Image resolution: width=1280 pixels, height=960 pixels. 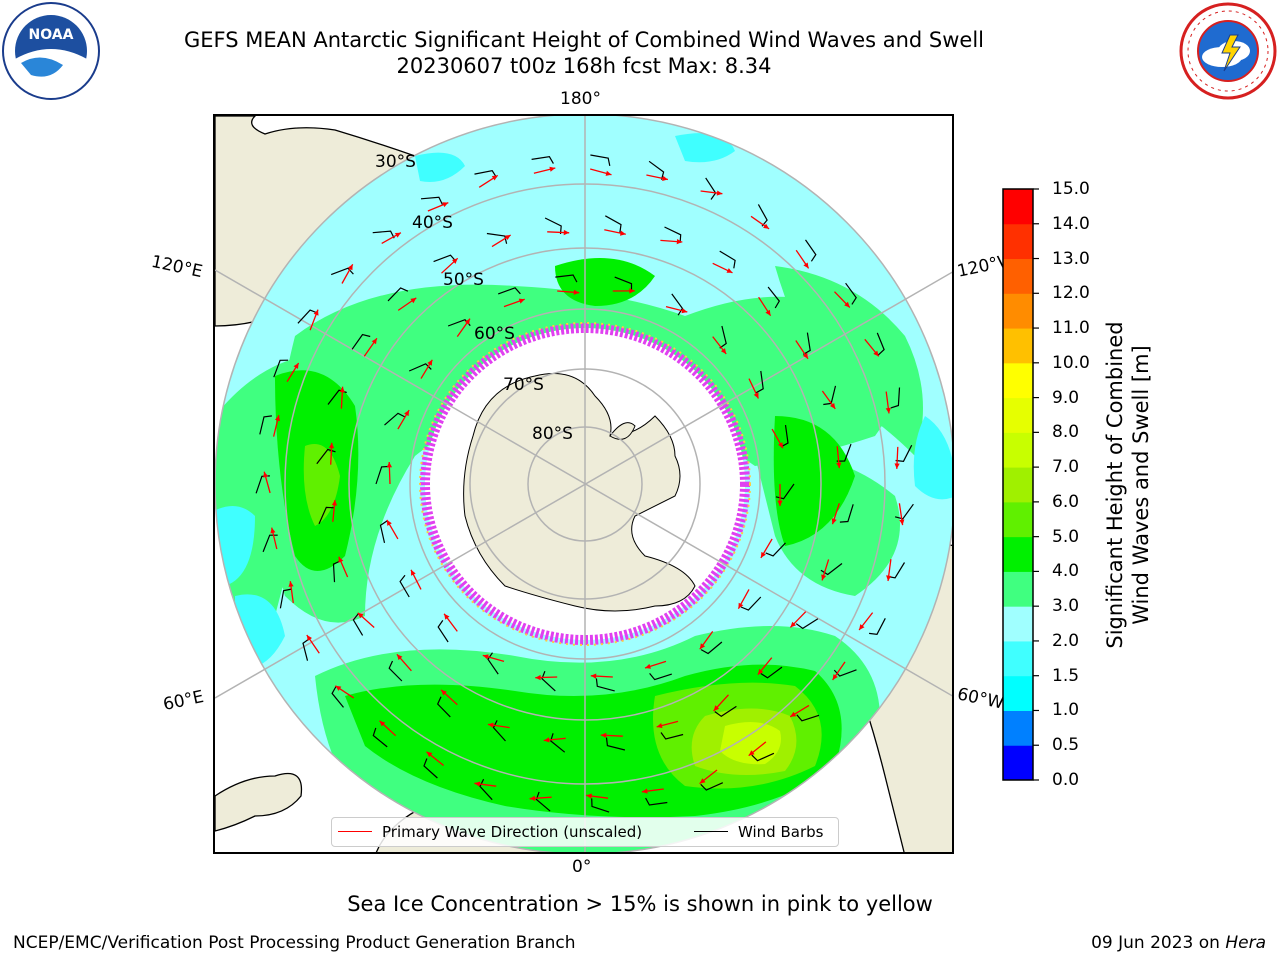 What do you see at coordinates (552, 434) in the screenshot?
I see `lat-label-80s: 80°S` at bounding box center [552, 434].